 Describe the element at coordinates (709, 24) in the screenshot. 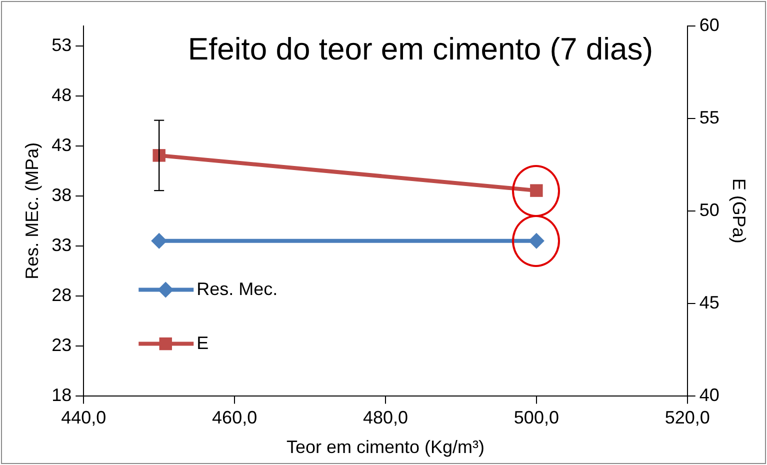

I see `y2-tick-label: 60` at that location.